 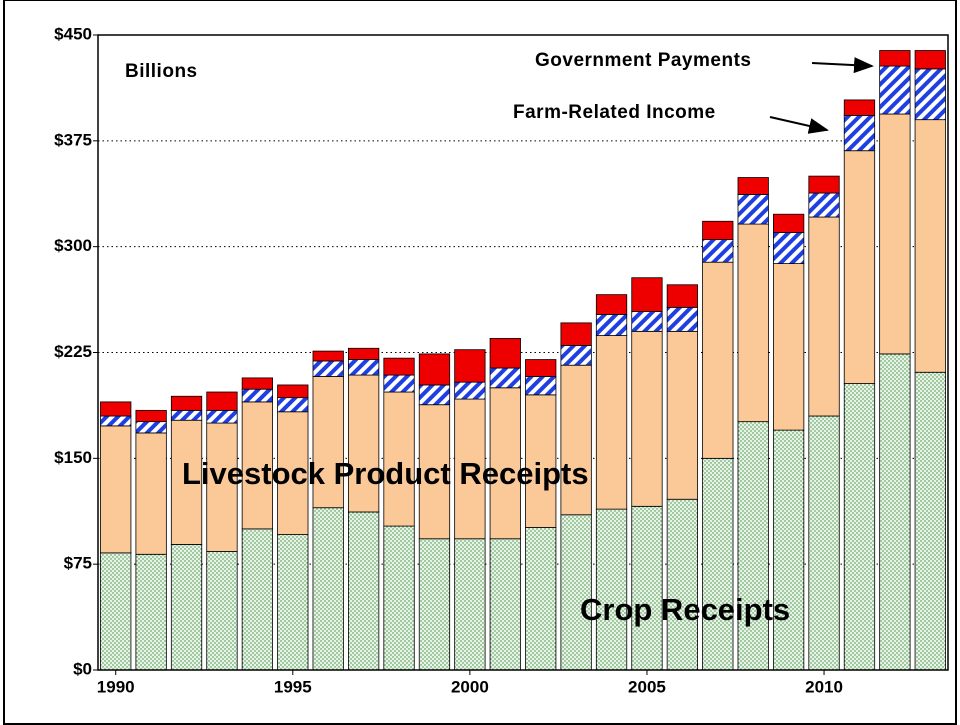 I want to click on x-tick-label: 1990, so click(x=116, y=686).